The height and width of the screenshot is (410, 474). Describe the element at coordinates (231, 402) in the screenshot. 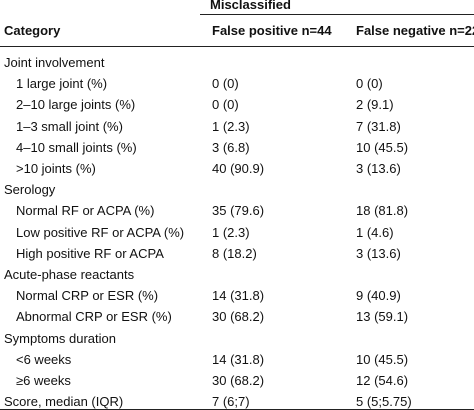

I see `false-positive-value: 7 (6;7)` at that location.